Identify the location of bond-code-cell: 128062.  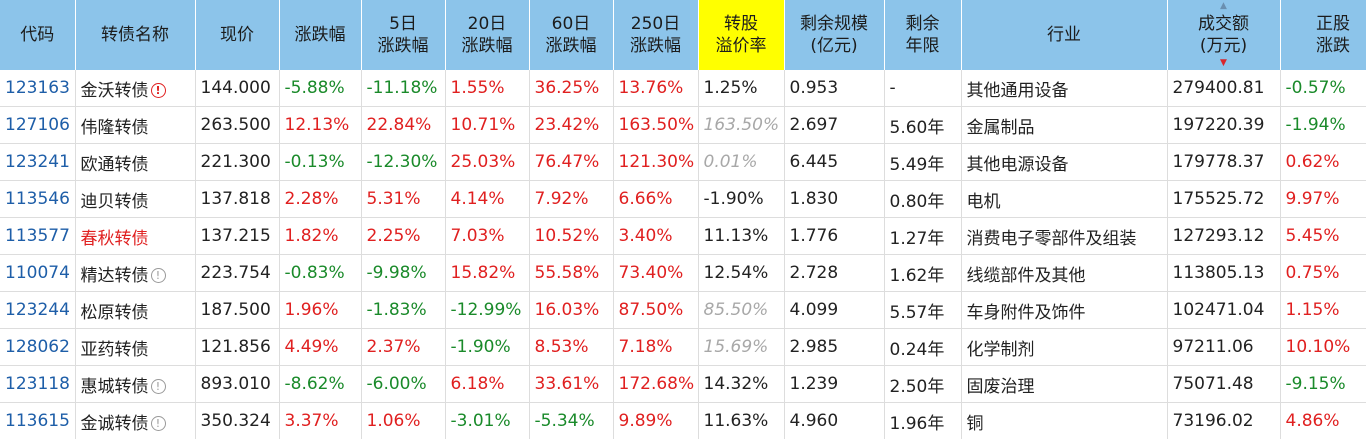
(38, 347).